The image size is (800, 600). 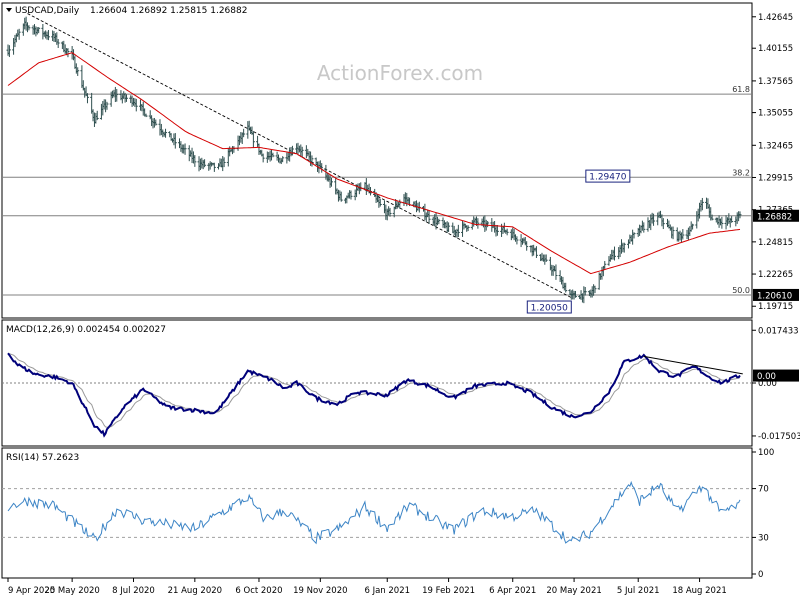 I want to click on price-y-tick-label: 1.32465, so click(x=775, y=146).